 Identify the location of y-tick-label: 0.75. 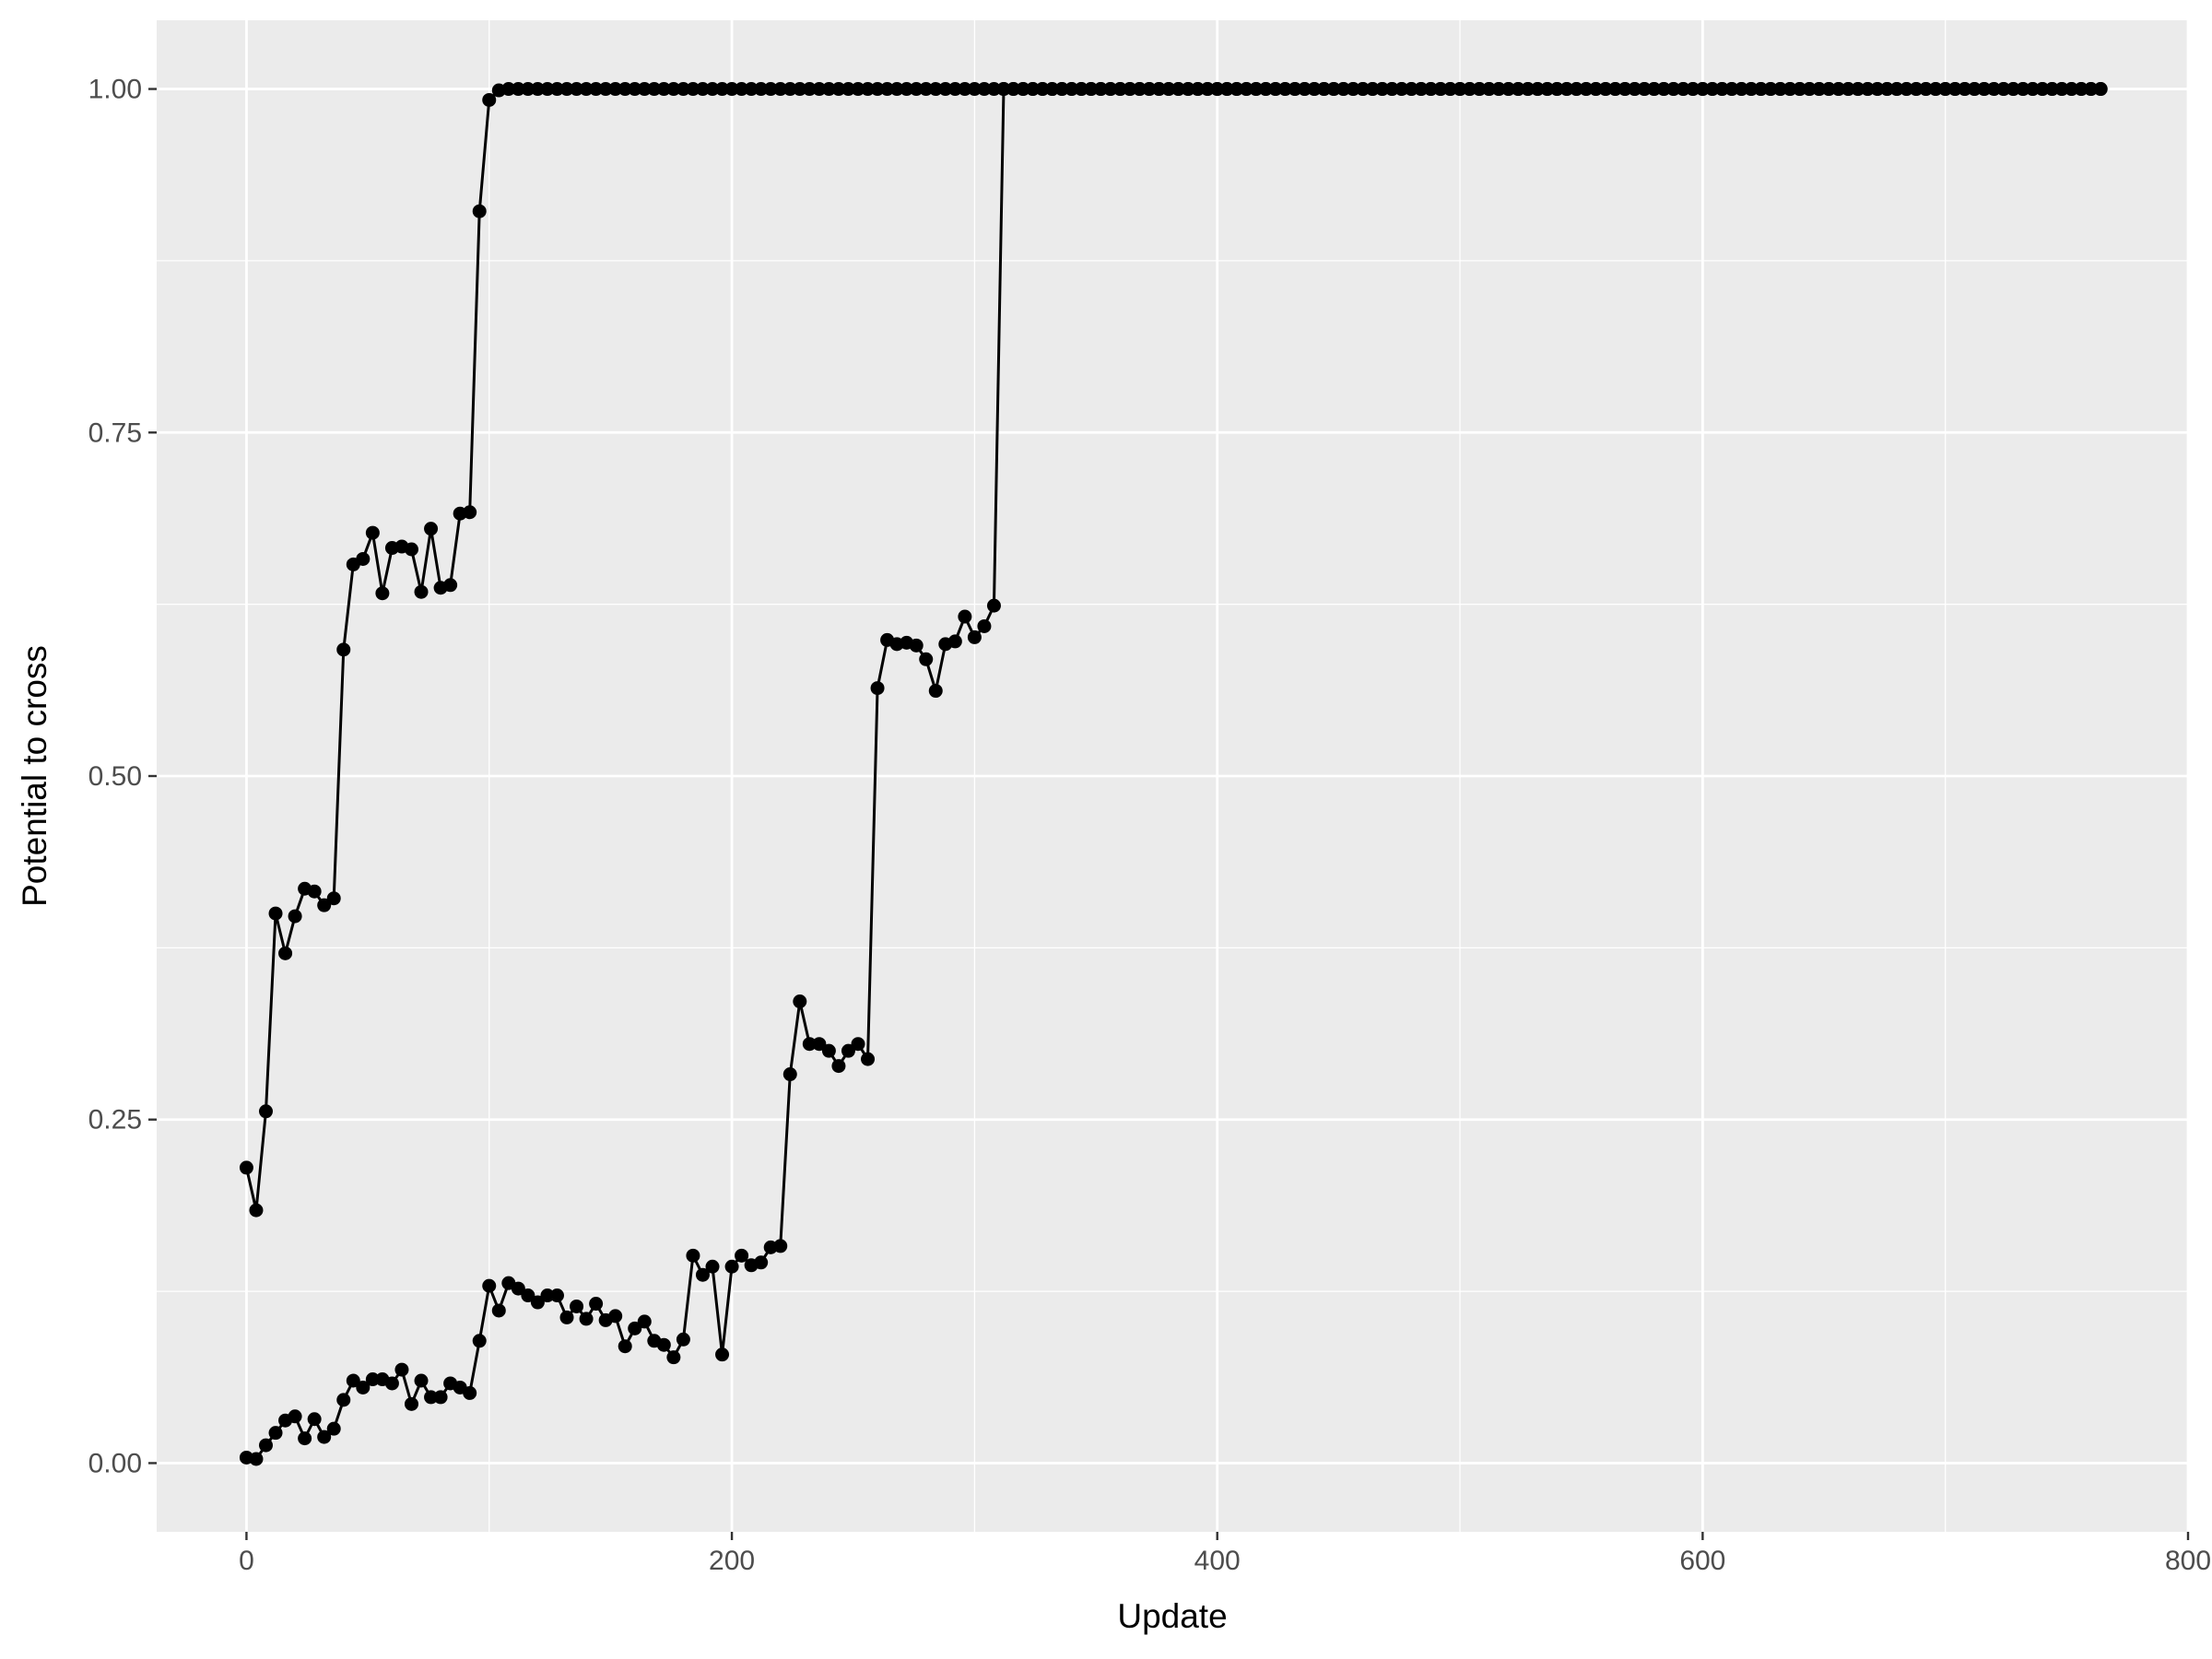
(115, 433).